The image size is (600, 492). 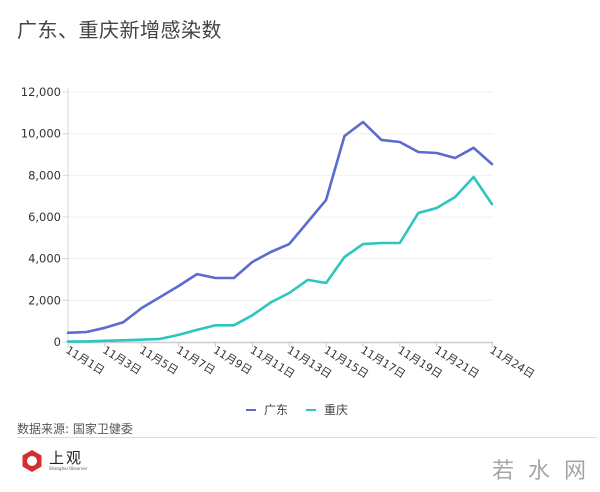 What do you see at coordinates (276, 410) in the screenshot?
I see `legend-label: 广东` at bounding box center [276, 410].